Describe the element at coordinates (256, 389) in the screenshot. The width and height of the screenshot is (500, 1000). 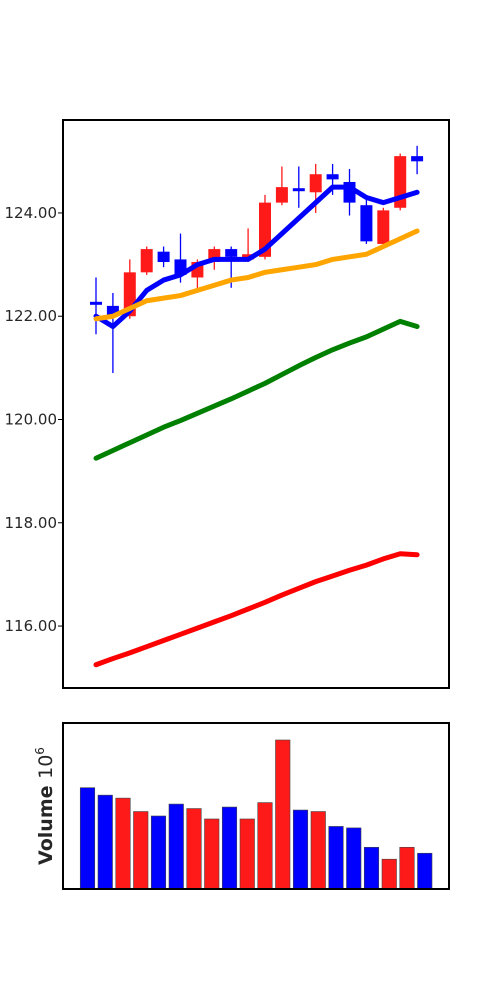
I see `ma-line-green` at that location.